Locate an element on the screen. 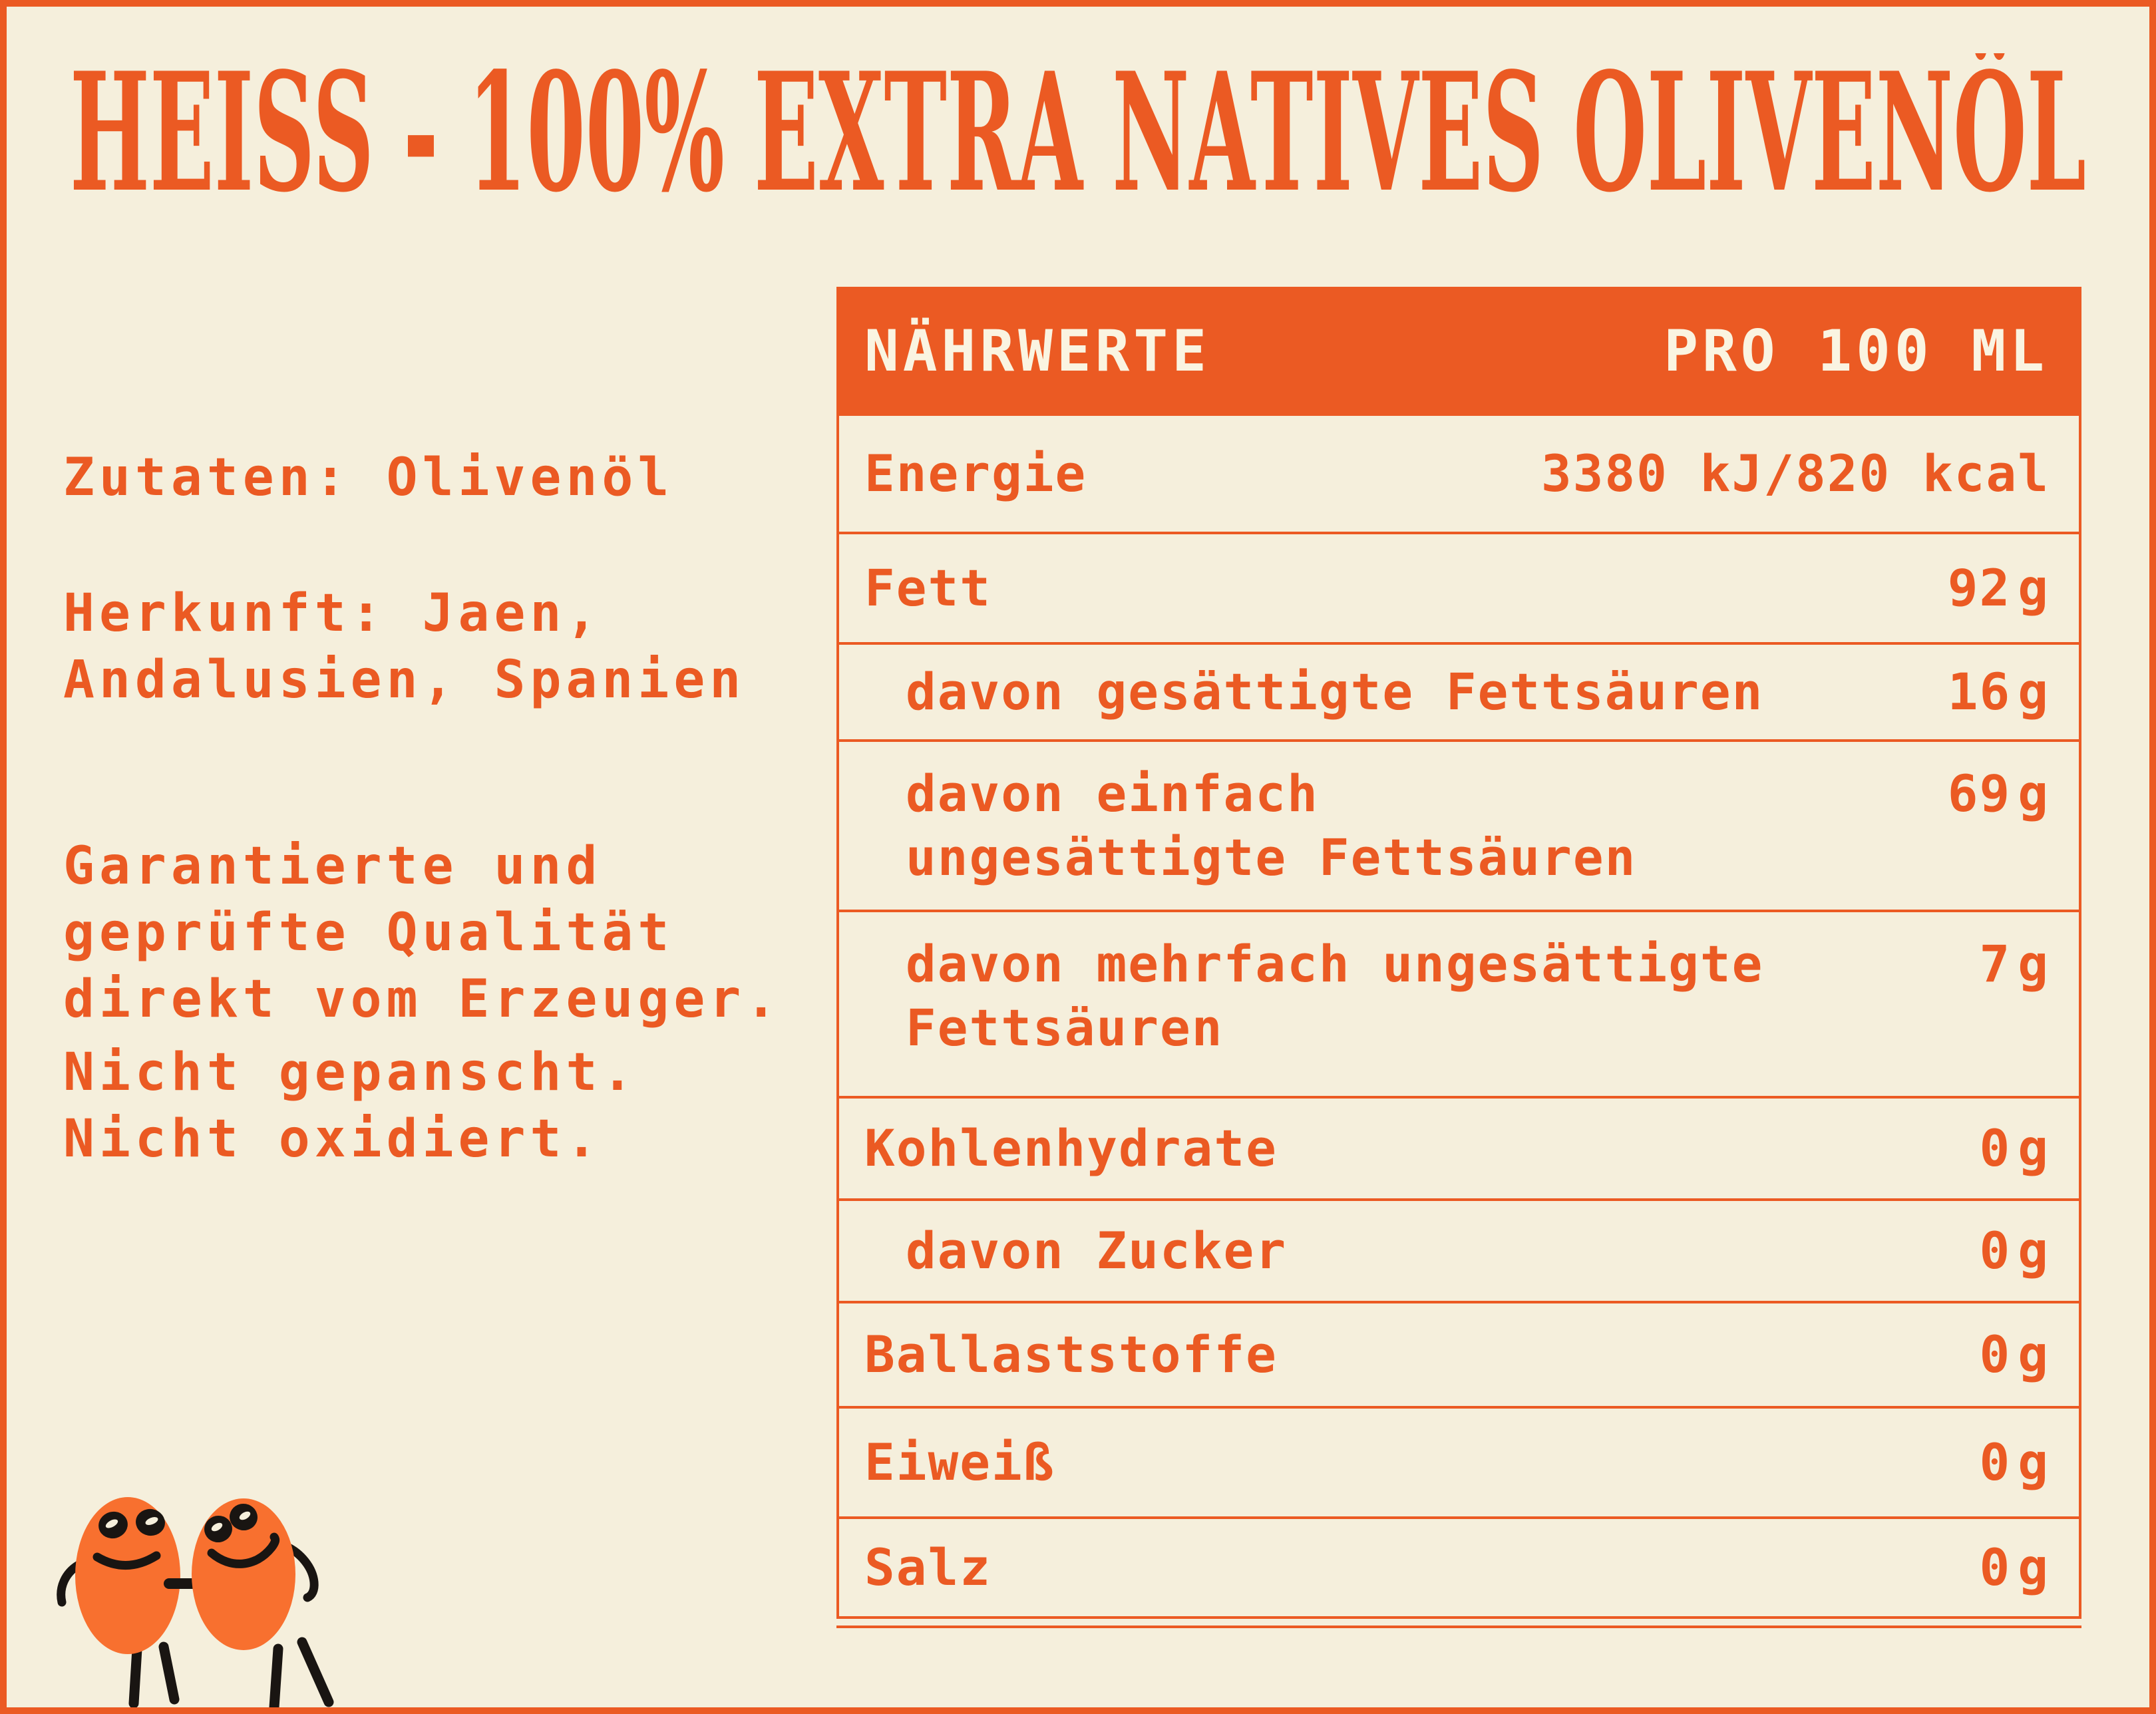 Image resolution: width=2156 pixels, height=1714 pixels. info-paragraph: Herkunft: Jaen, Andalusien, Spanien is located at coordinates (404, 647).